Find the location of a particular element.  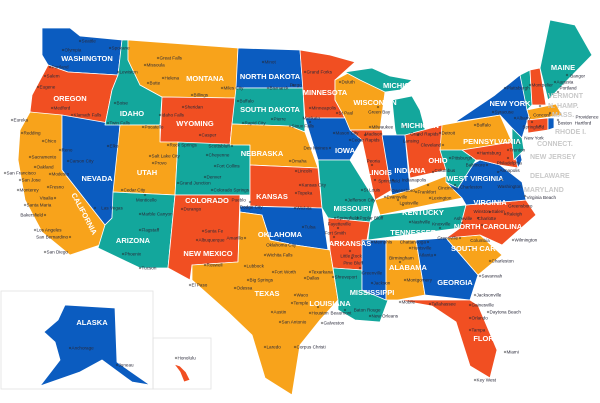

city-label: Key West is located at coordinates (487, 380).